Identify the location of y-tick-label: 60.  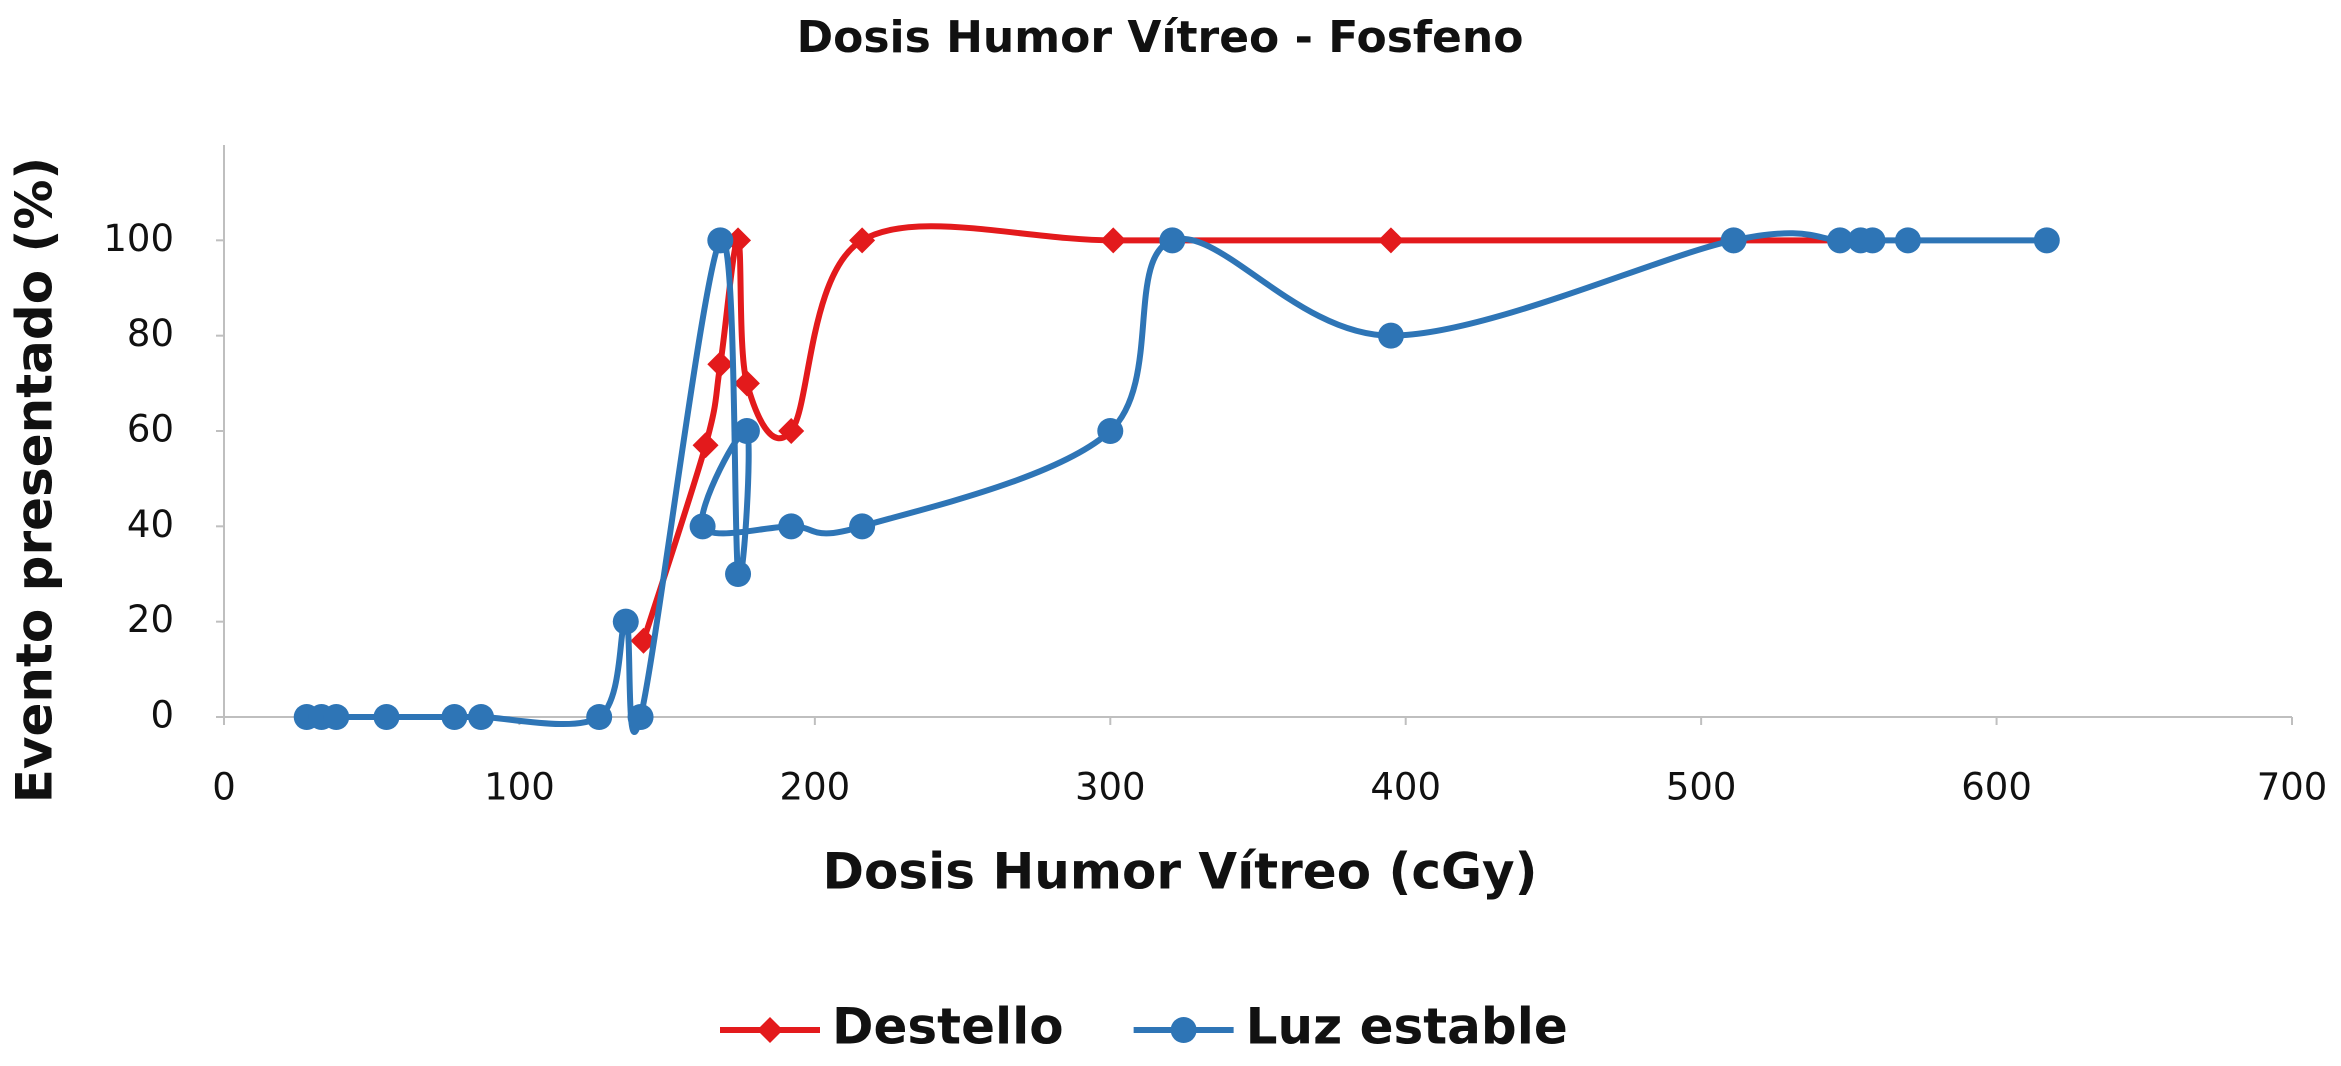
(150, 429).